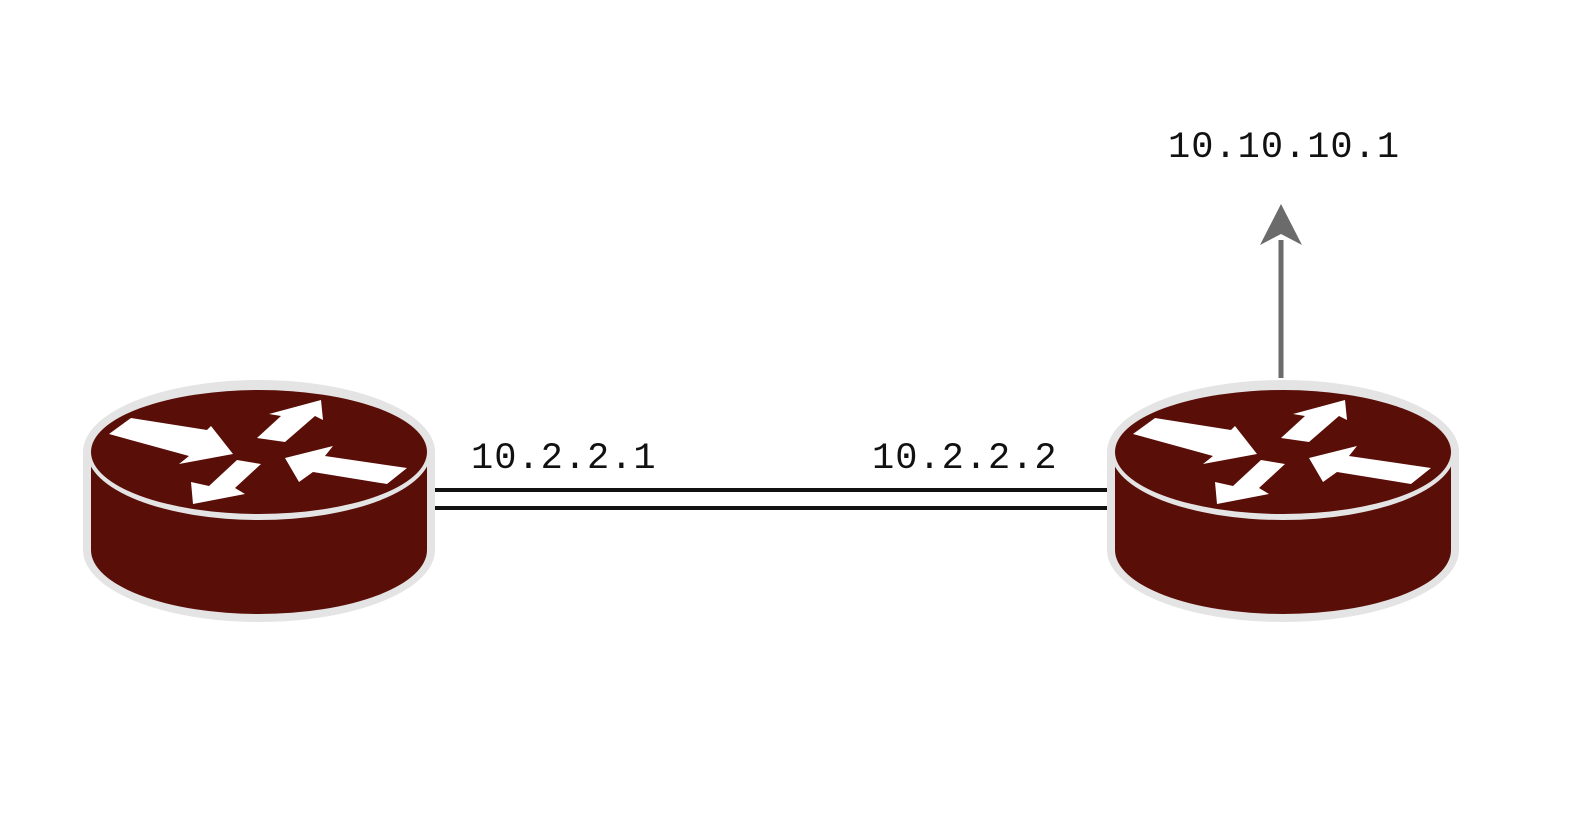 This screenshot has height=824, width=1586. I want to click on arrow-up-icon, so click(1281, 291).